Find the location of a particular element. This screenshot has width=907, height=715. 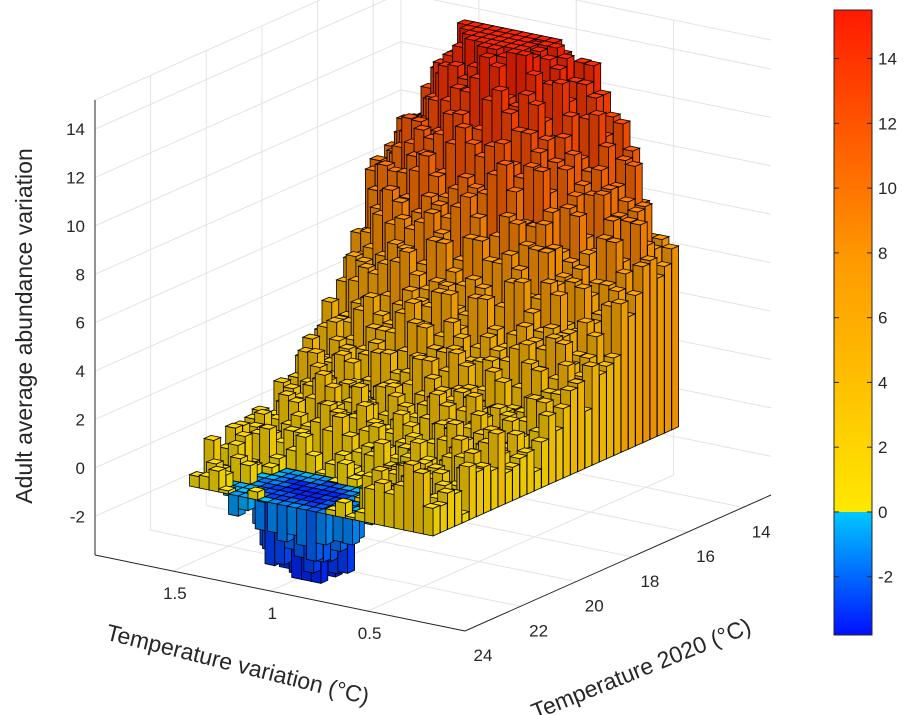

x-tick-label: 1 is located at coordinates (272, 613).